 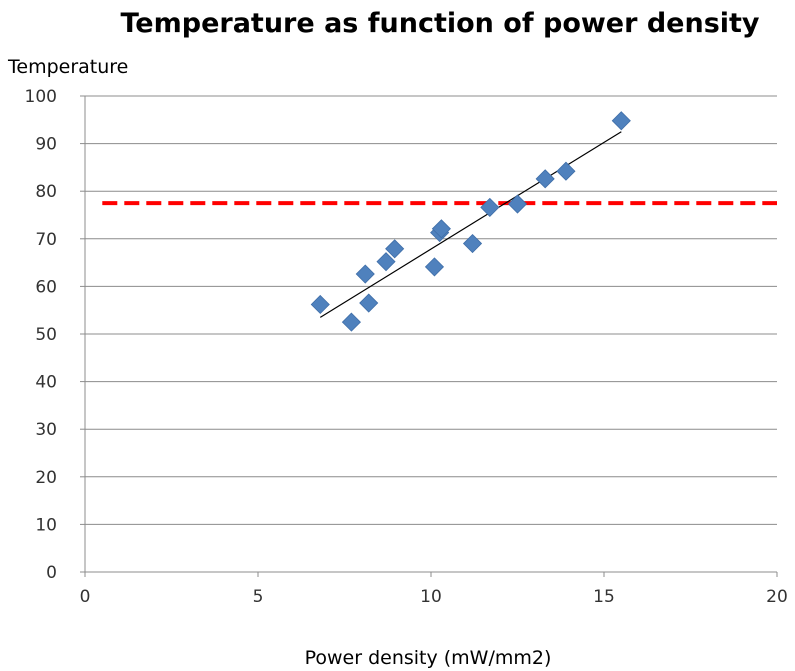 I want to click on x-tick-label: 10, so click(x=431, y=597).